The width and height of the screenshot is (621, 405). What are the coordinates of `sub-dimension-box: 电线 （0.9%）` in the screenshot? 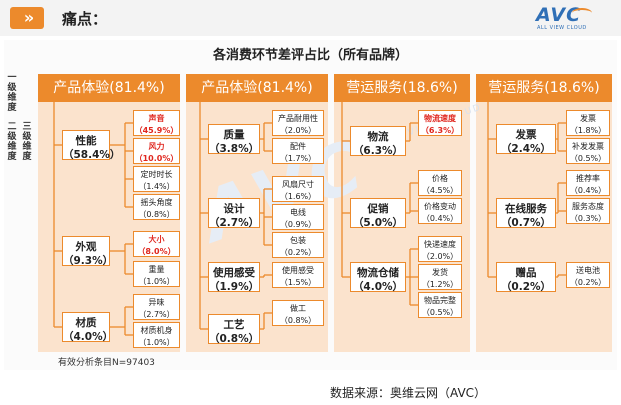 It's located at (298, 217).